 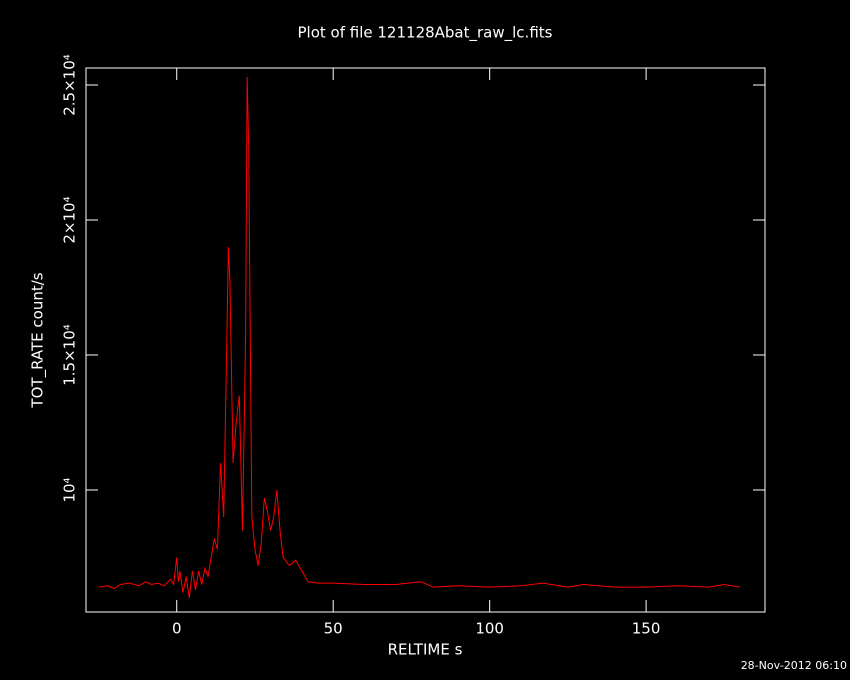 What do you see at coordinates (70, 85) in the screenshot?
I see `y-tick-label: 2.5×10⁴` at bounding box center [70, 85].